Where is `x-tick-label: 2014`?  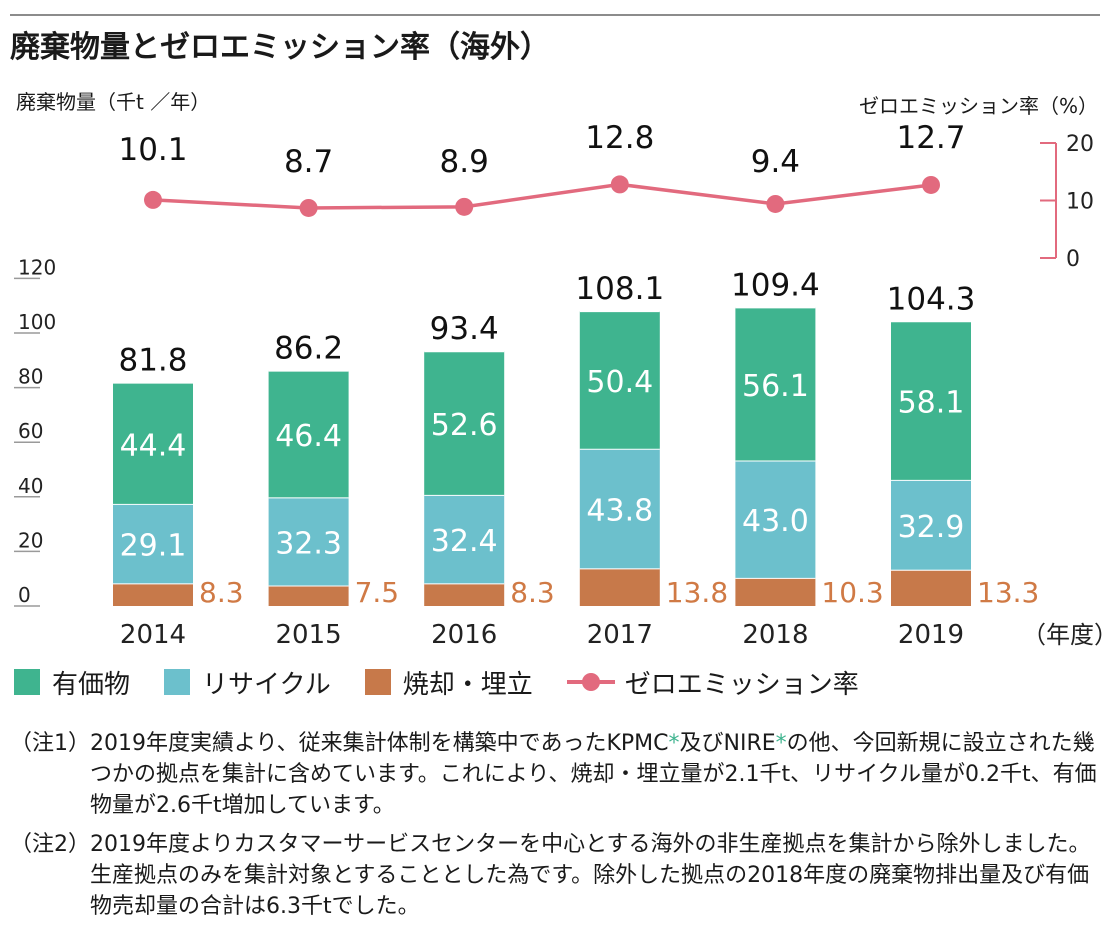
x-tick-label: 2014 is located at coordinates (153, 635).